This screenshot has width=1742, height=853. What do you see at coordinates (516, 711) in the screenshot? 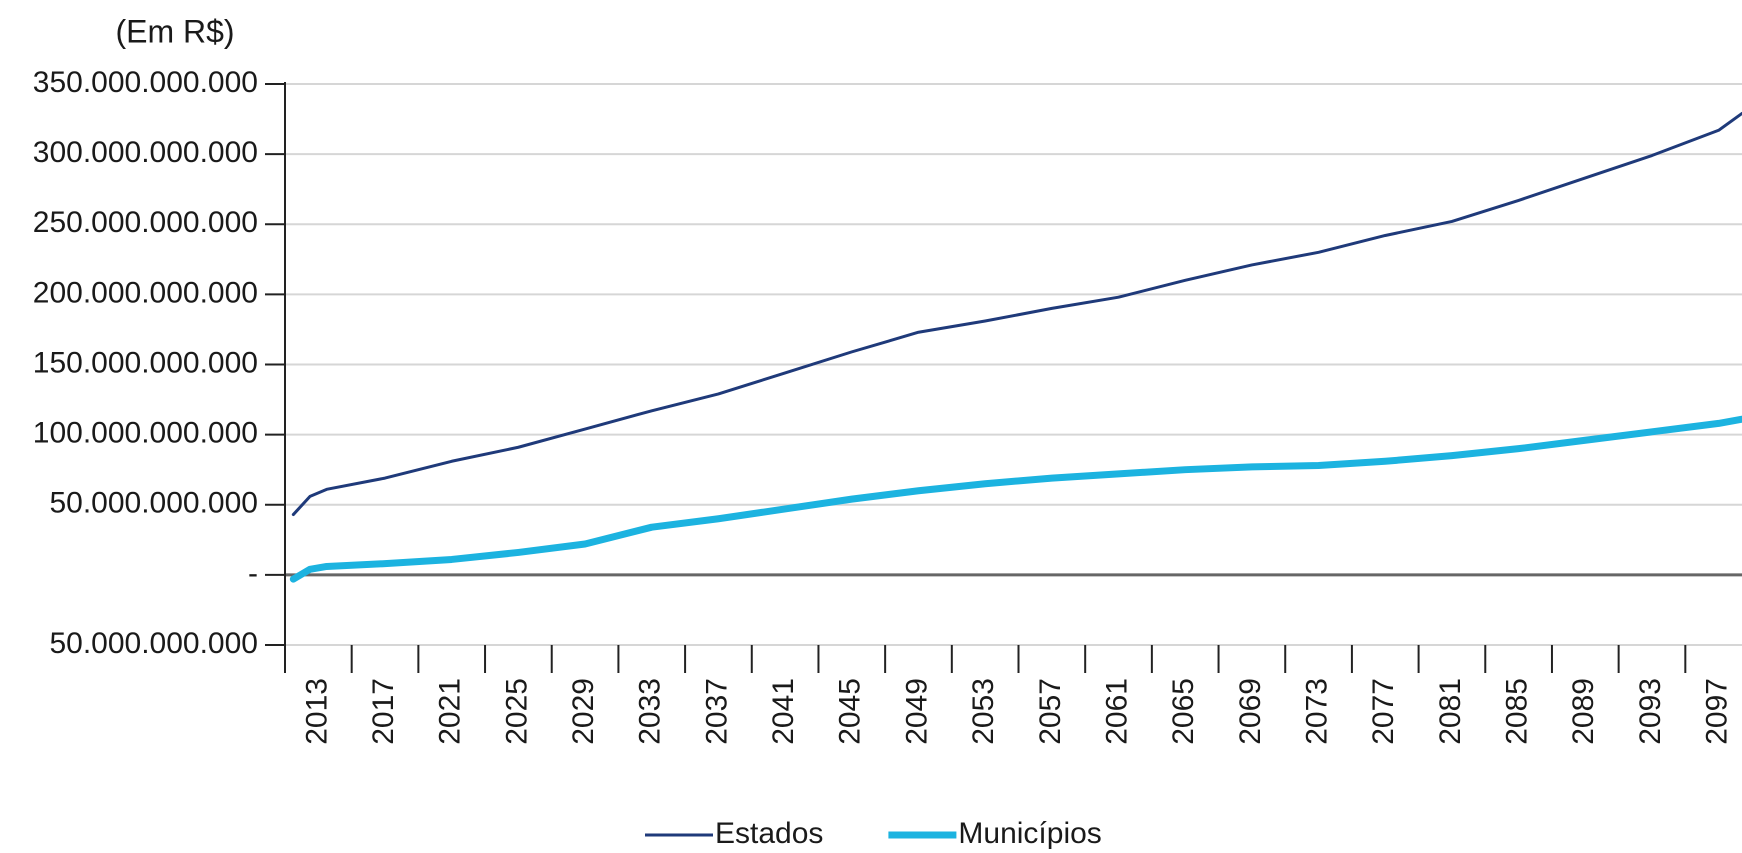
I see `x-tick-label: 2025` at bounding box center [516, 711].